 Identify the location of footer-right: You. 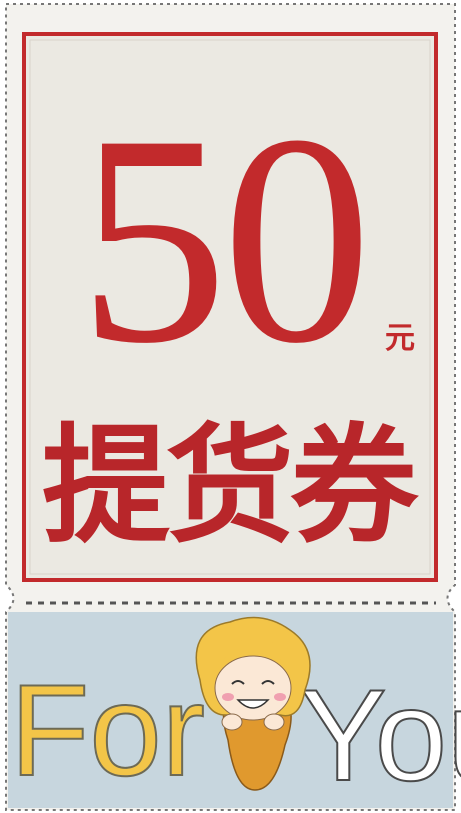
(380, 735).